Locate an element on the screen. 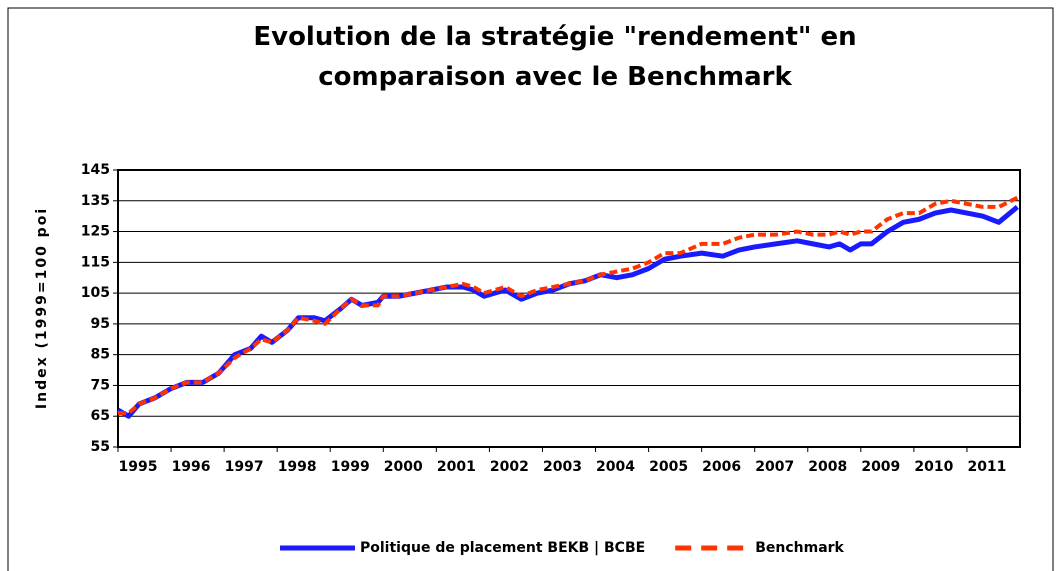 The width and height of the screenshot is (1061, 571). x-tick-label: 2006 is located at coordinates (721, 467).